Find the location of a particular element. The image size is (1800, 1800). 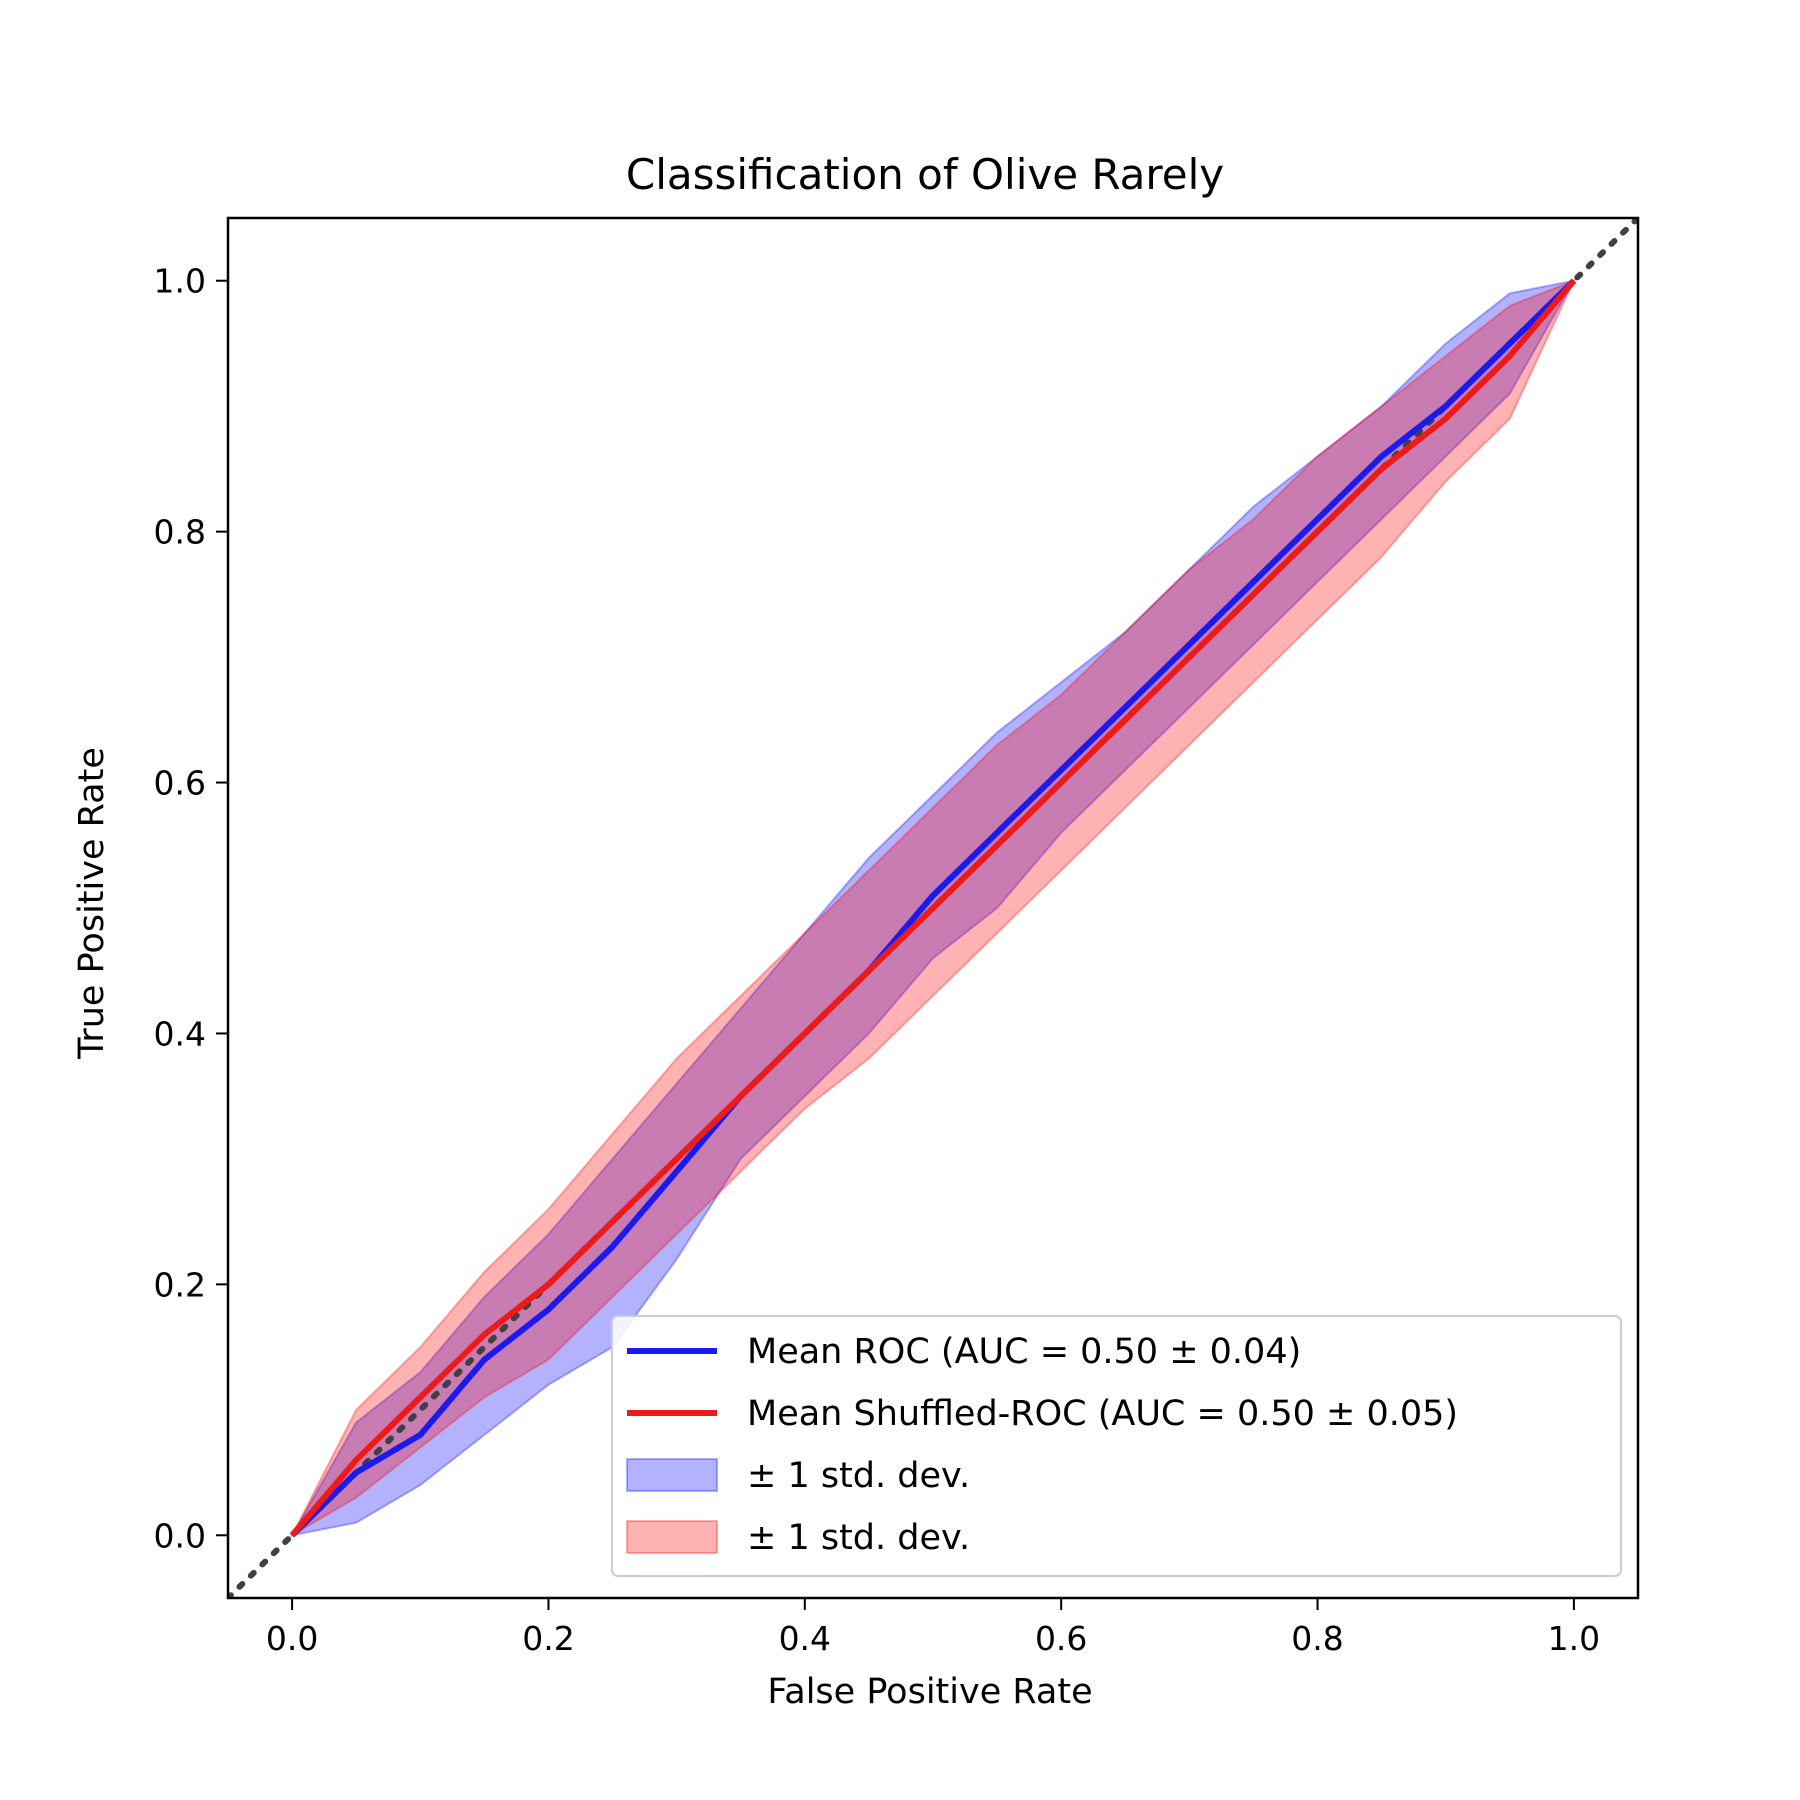

y-tick-label: 0.2 is located at coordinates (180, 1284).